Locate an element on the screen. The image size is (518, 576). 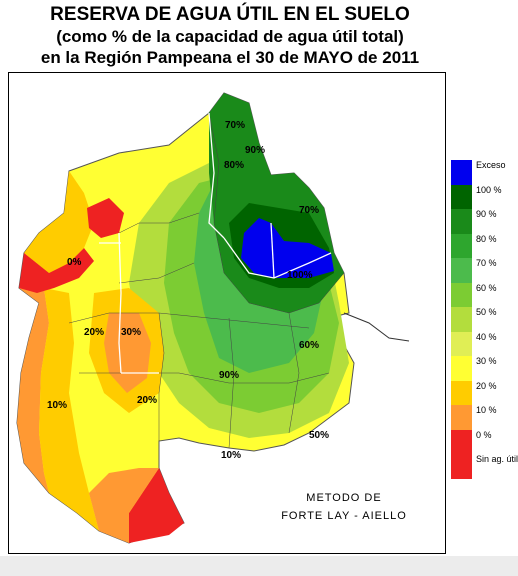
legend-label: 20 % is located at coordinates (486, 385).